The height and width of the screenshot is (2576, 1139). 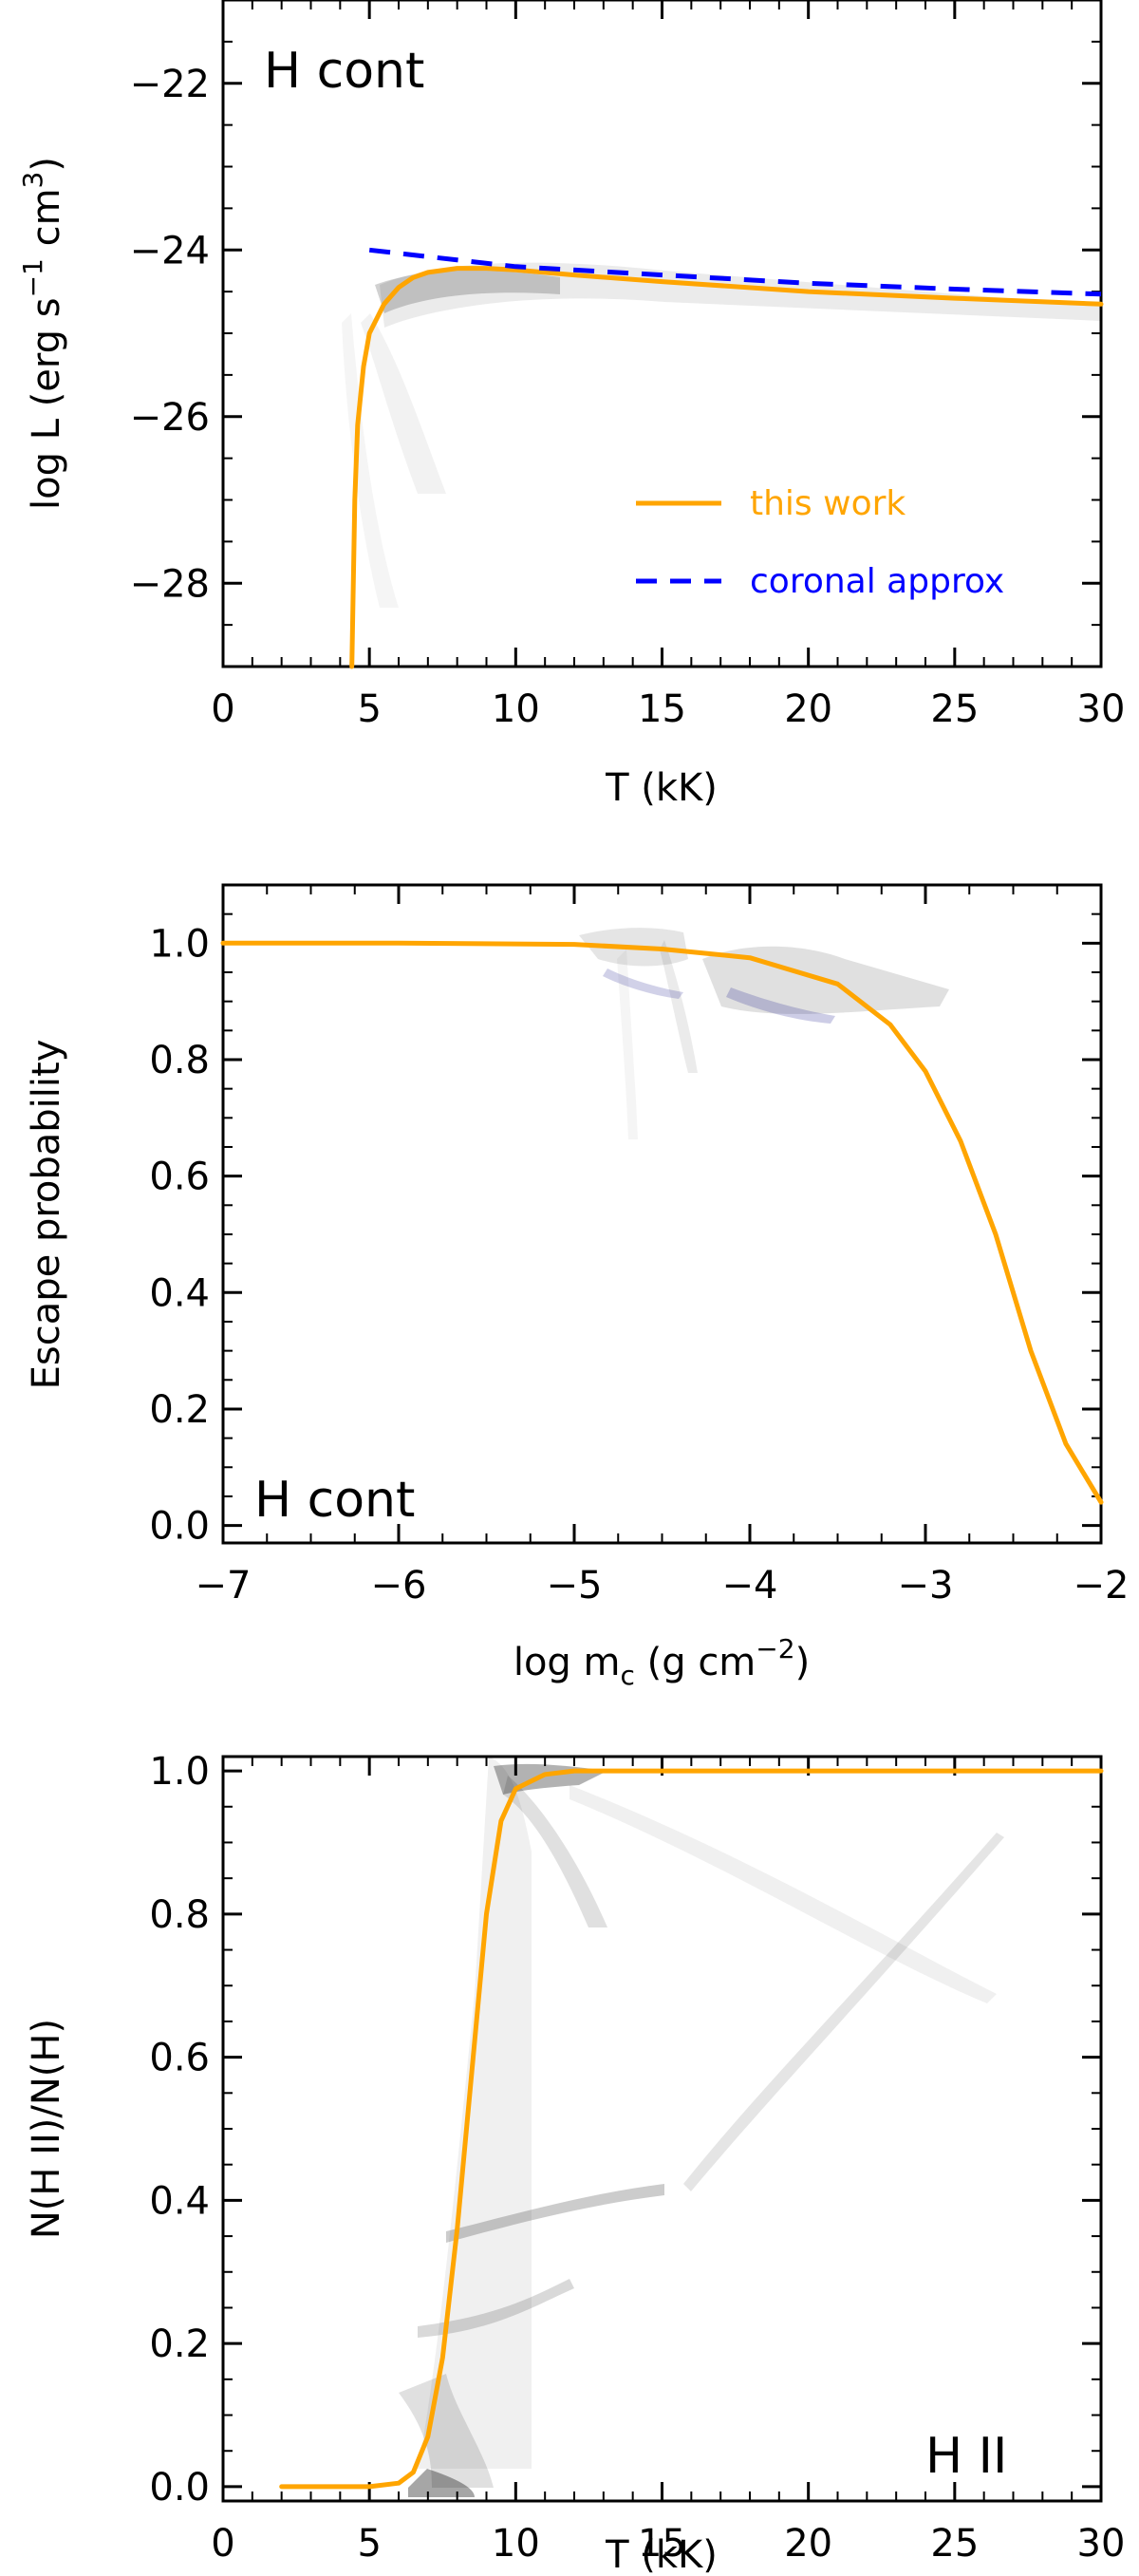 I want to click on y-axis-label: N(H II)/N(H), so click(x=46, y=2129).